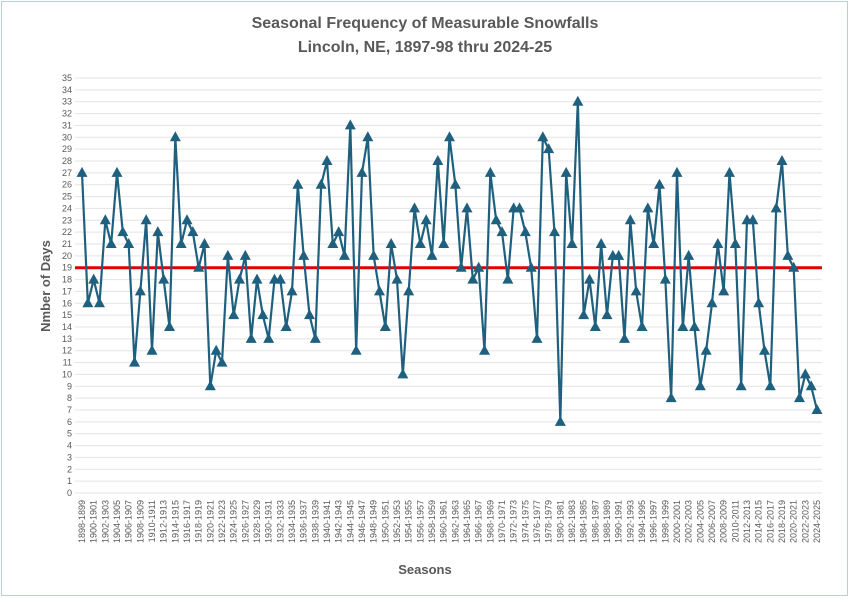  What do you see at coordinates (67, 351) in the screenshot?
I see `y-tick-label: 12` at bounding box center [67, 351].